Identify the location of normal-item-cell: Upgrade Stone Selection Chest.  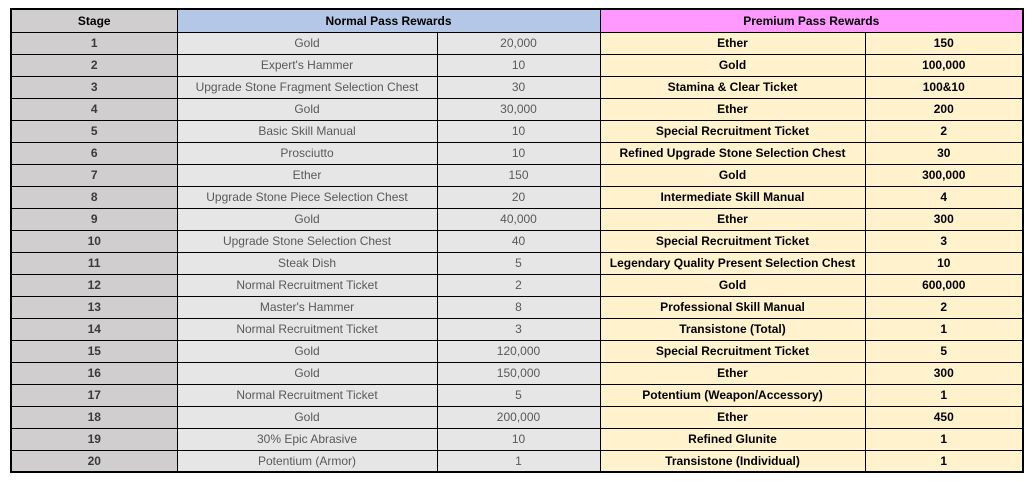
(307, 241).